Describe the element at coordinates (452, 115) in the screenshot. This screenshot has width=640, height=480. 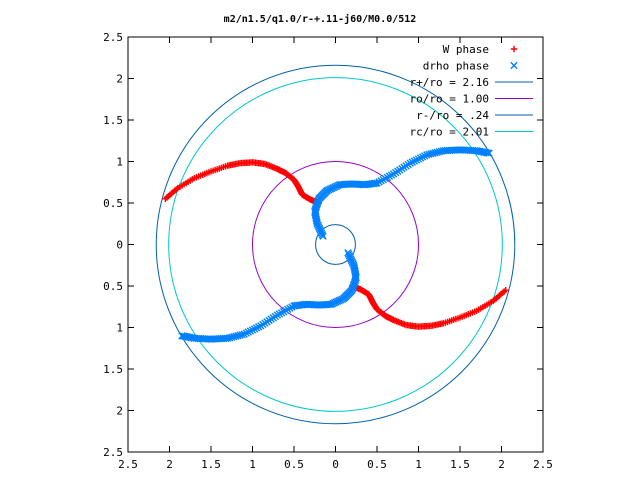
I see `legend-label-4: r-/ro = .24` at that location.